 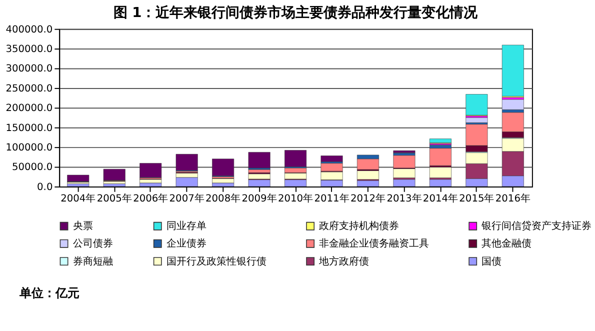 What do you see at coordinates (29, 108) in the screenshot?
I see `y-tick-label: 200000.0` at bounding box center [29, 108].